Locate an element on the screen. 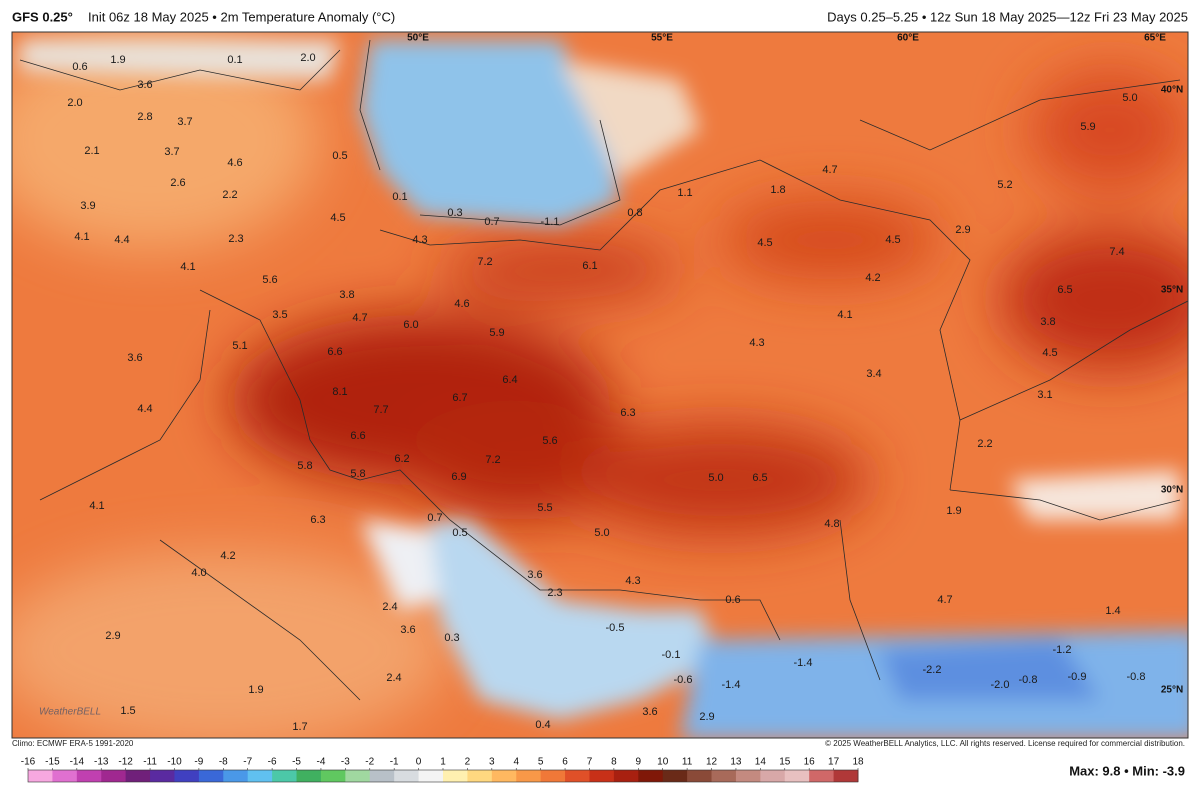  anomaly-label: 5.0 is located at coordinates (715, 478).